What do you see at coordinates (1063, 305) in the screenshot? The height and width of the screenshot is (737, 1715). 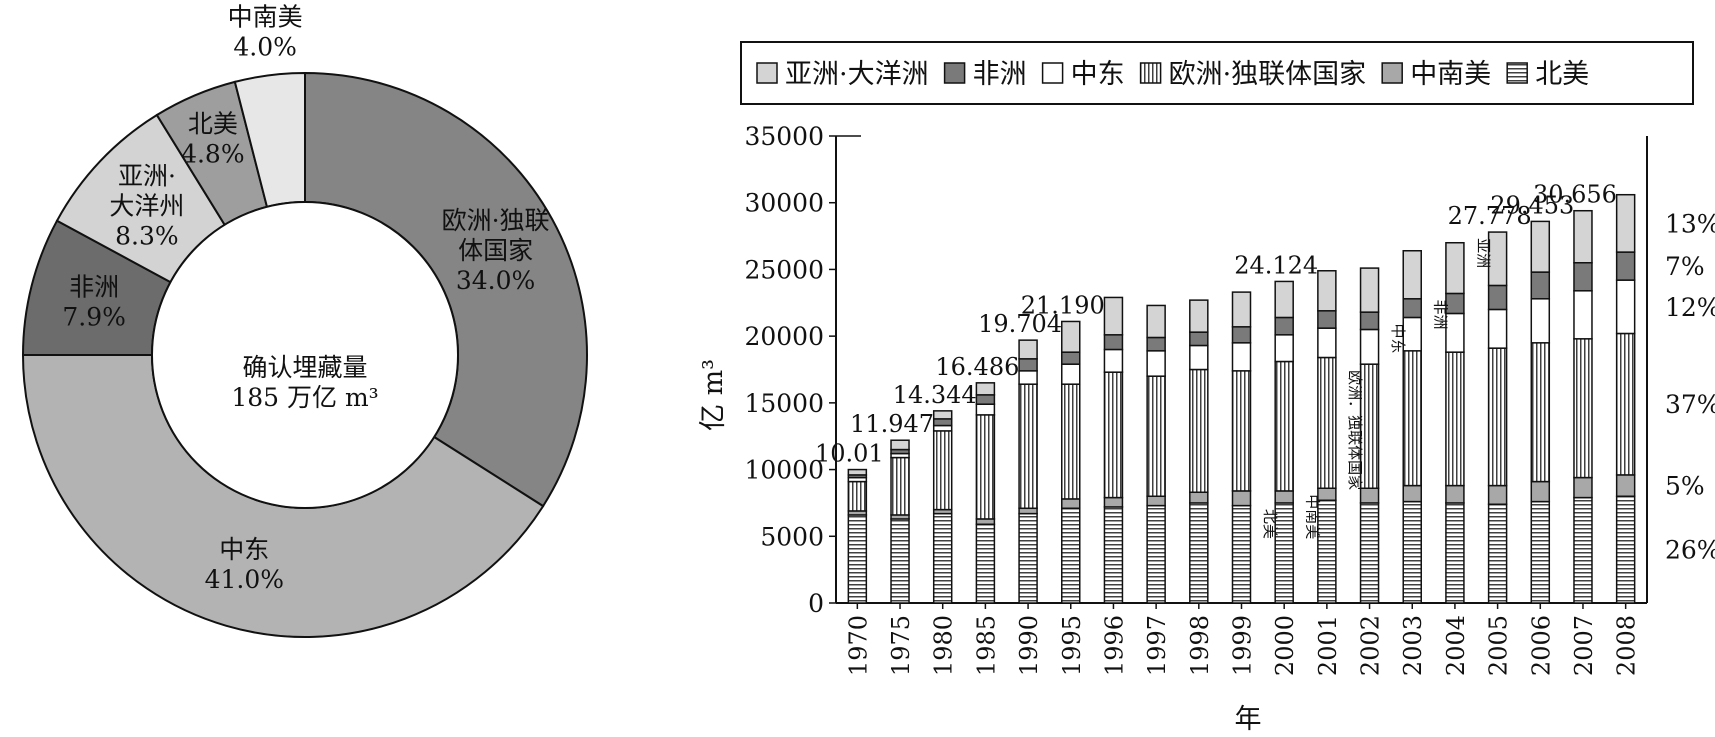 I see `bar-total-label: 21.190` at bounding box center [1063, 305].